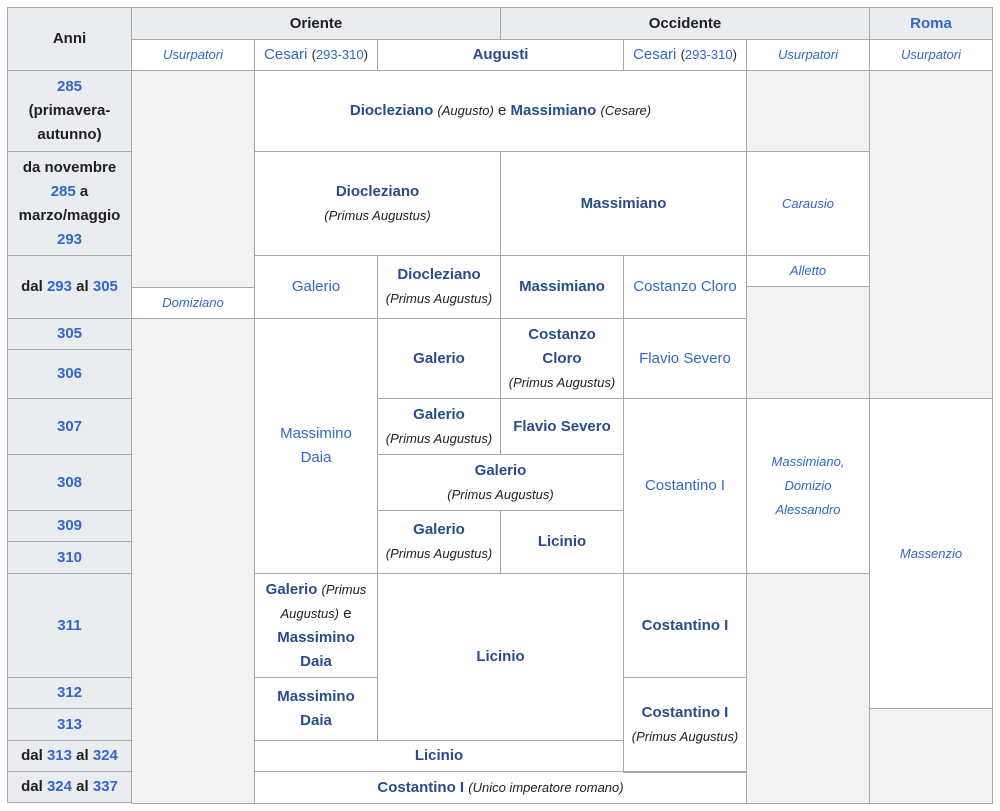 Image resolution: width=1000 pixels, height=811 pixels. I want to click on cell-carausio: Carausio, so click(808, 203).